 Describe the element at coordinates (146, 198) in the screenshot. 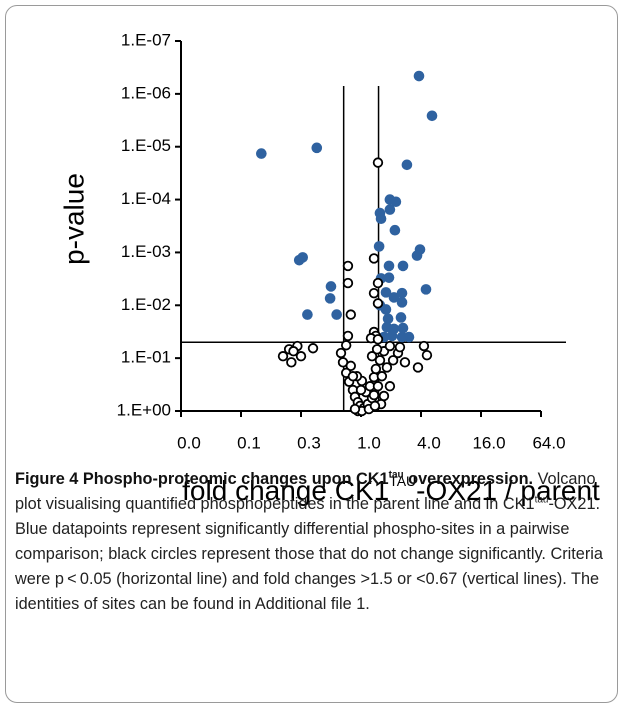

I see `y-tick-label: 1.E-04` at that location.